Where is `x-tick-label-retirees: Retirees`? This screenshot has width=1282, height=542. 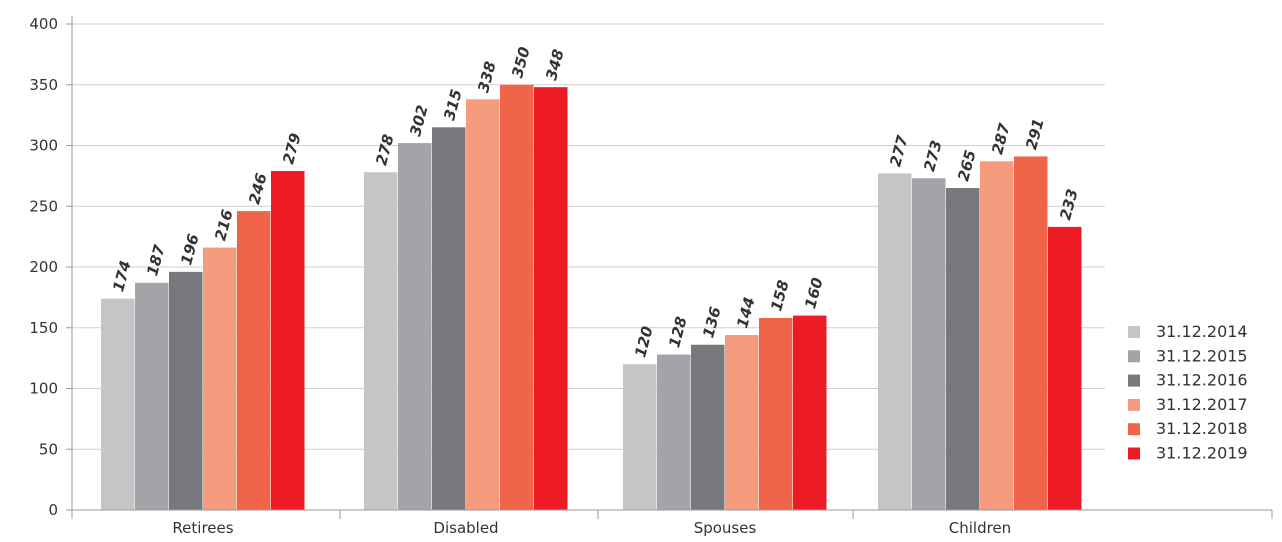 x-tick-label-retirees: Retirees is located at coordinates (202, 528).